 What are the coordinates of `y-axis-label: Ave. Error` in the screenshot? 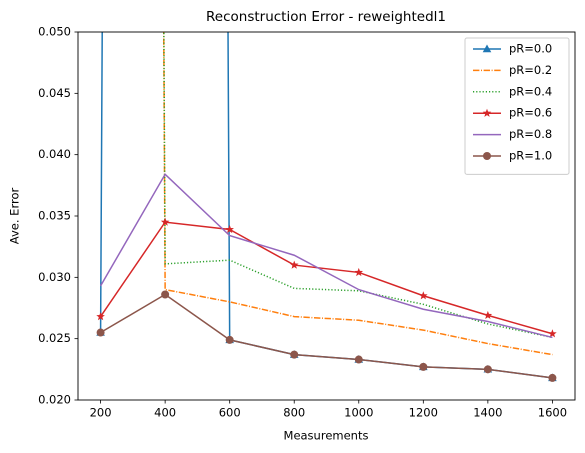 It's located at (15, 216).